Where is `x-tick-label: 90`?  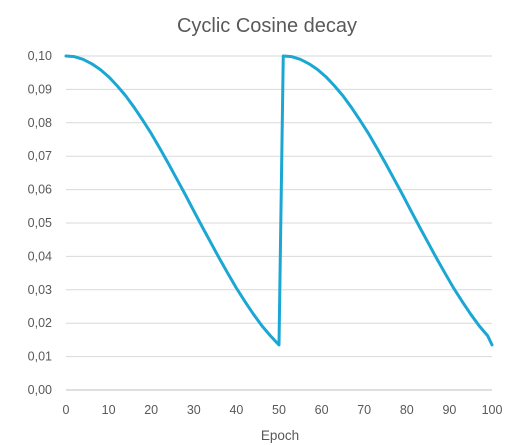
x-tick-label: 90 is located at coordinates (449, 410).